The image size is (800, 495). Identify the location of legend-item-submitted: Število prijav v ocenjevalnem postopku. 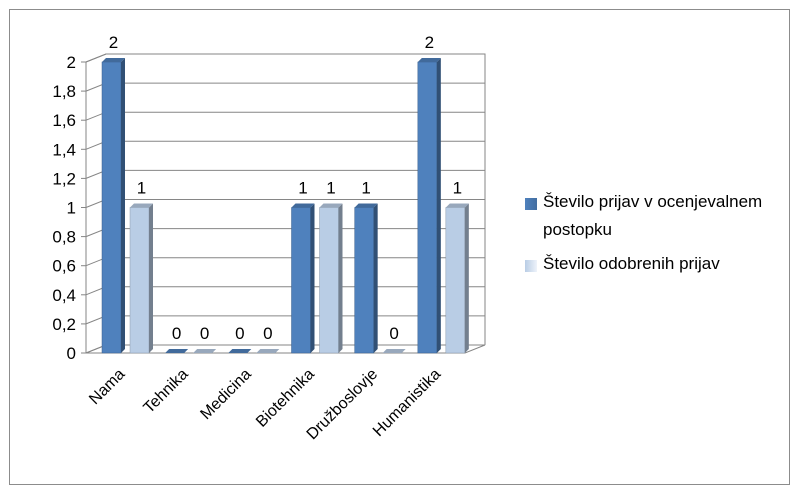
(662, 216).